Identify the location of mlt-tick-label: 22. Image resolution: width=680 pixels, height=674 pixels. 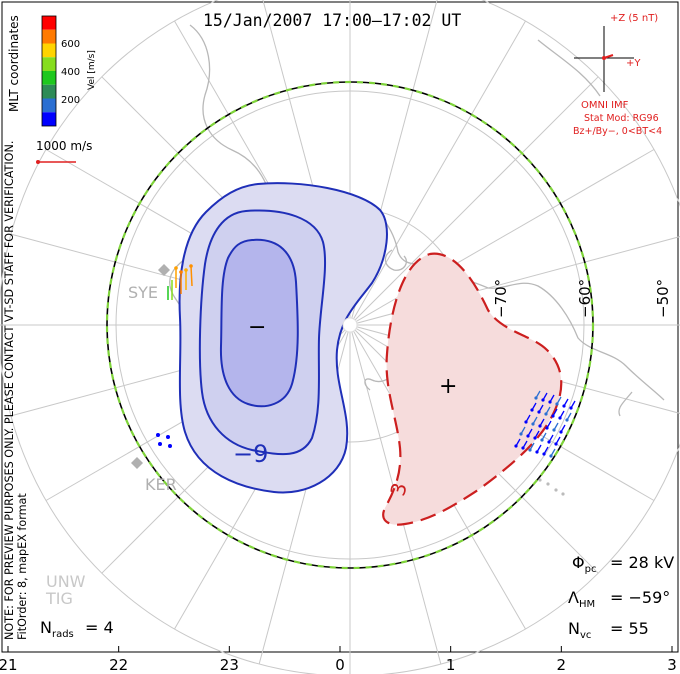
(118, 665).